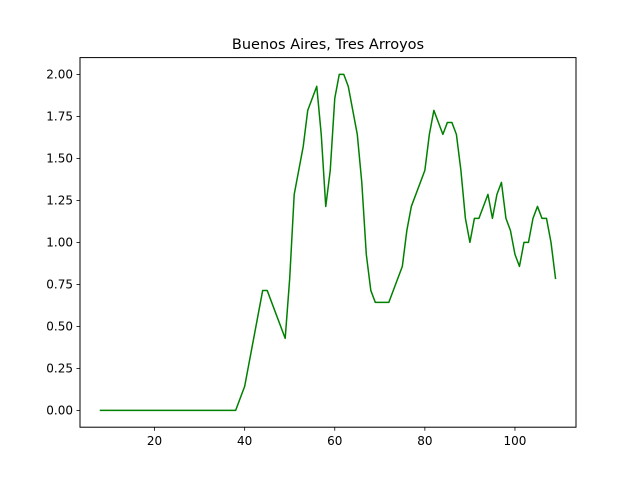  I want to click on x-axis: 20 40 60 80 100, so click(336, 437).